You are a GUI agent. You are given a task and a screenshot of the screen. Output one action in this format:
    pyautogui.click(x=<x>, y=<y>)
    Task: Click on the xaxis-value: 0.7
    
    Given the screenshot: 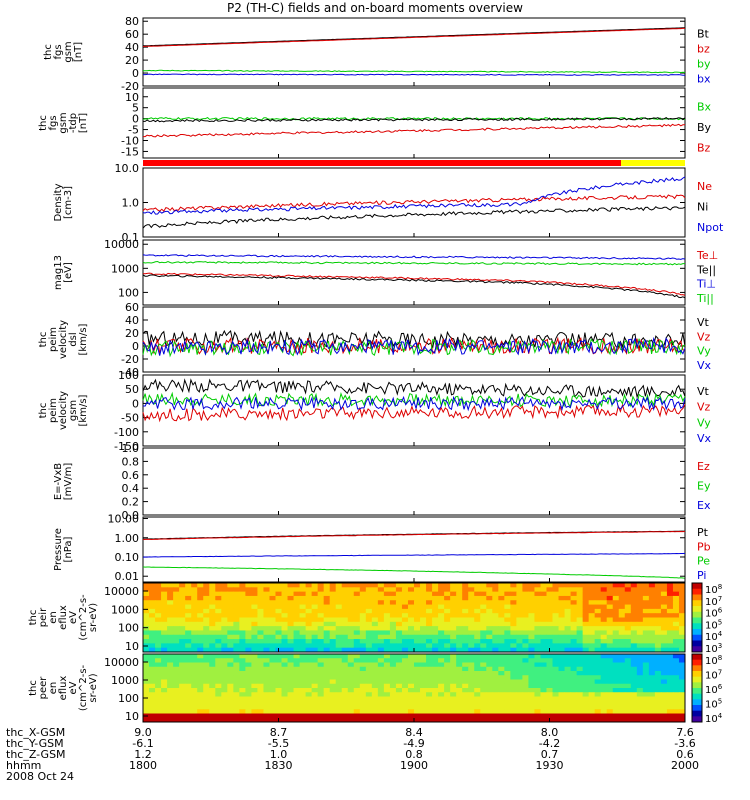 What is the action you would take?
    pyautogui.click(x=550, y=754)
    